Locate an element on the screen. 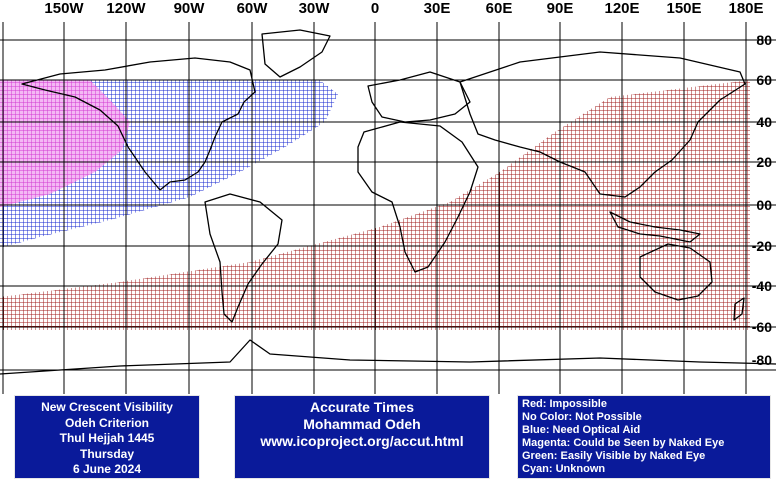 Image resolution: width=776 pixels, height=481 pixels. antarctica-coast is located at coordinates (388, 357).